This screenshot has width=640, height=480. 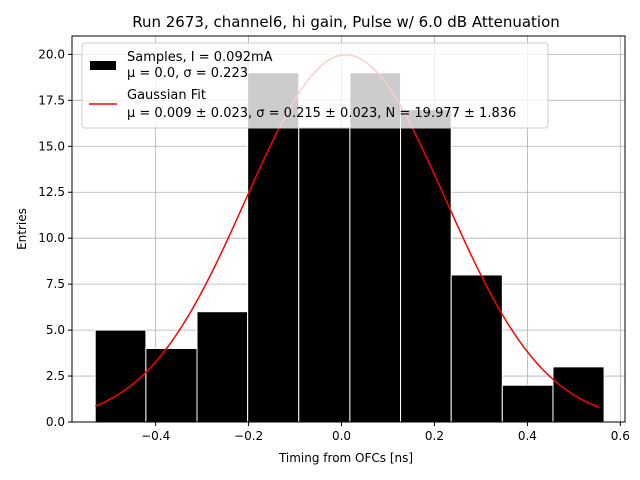 I want to click on y-tick-label-2: 5.0, so click(x=55, y=330).